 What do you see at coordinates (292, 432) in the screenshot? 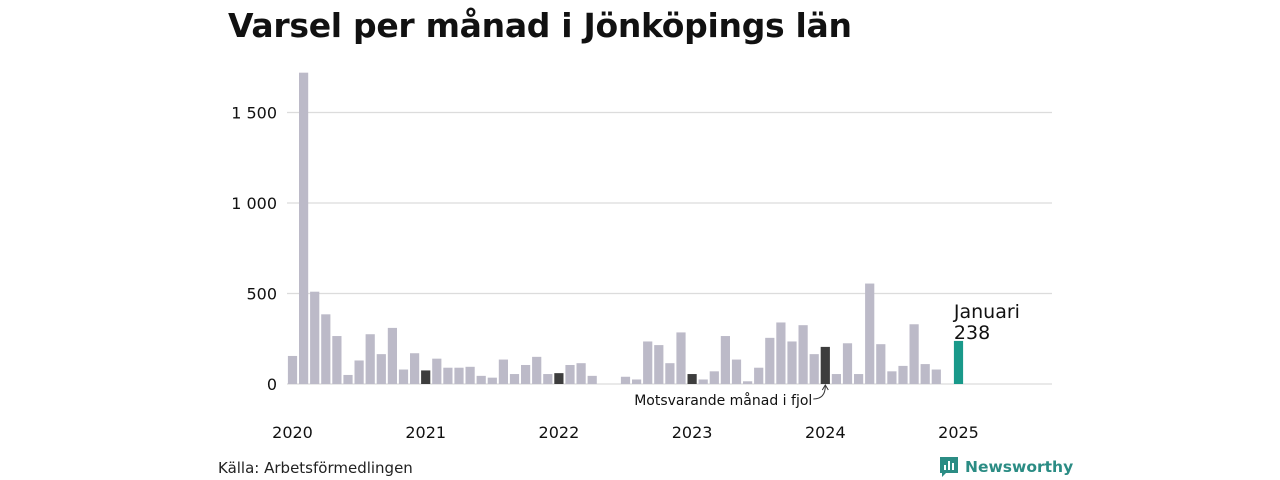
I see `x-tick-label: 2020` at bounding box center [292, 432].